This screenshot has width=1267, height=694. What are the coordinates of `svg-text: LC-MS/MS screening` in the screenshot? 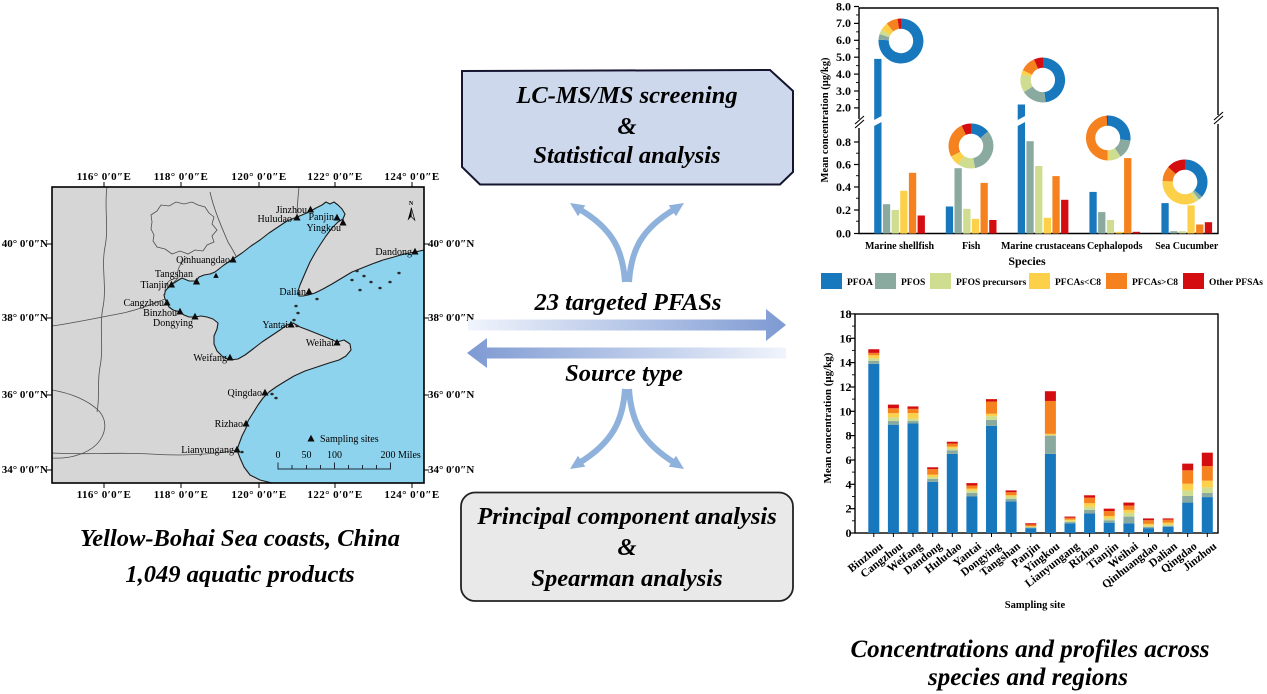 It's located at (626, 95).